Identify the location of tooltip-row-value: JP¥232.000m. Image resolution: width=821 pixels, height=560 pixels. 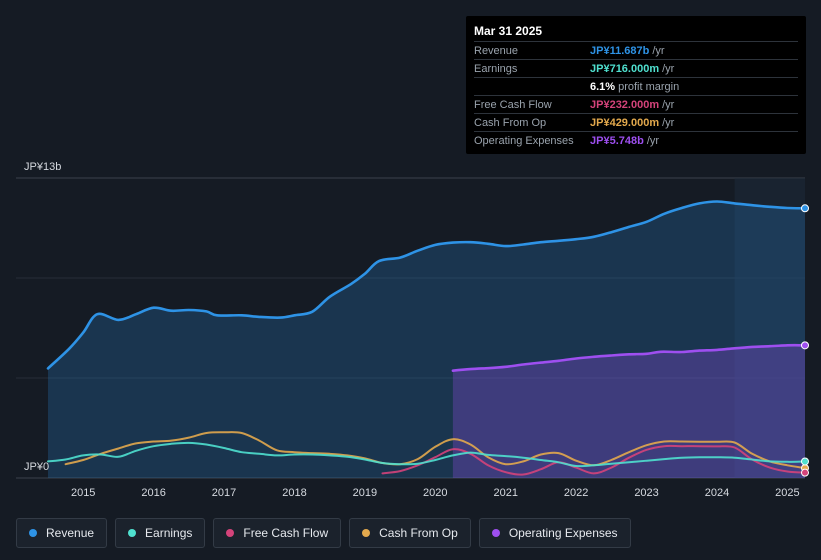
(625, 104).